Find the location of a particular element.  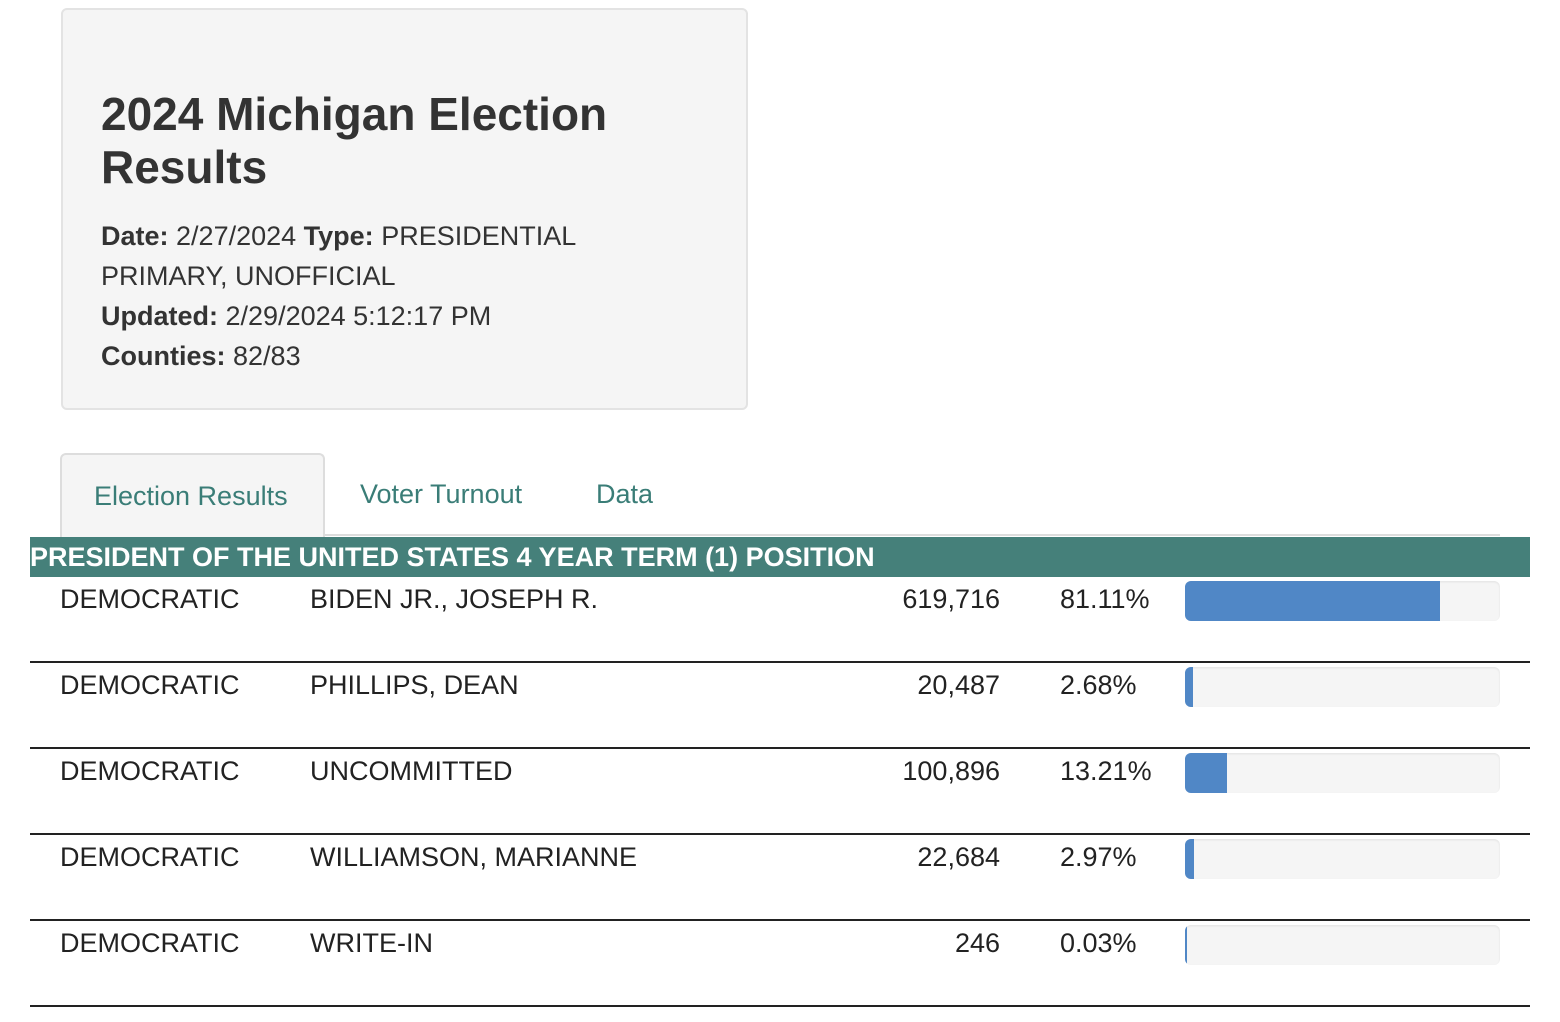

candidate-cell: WILLIAMSON, MARIANNE is located at coordinates (474, 857).